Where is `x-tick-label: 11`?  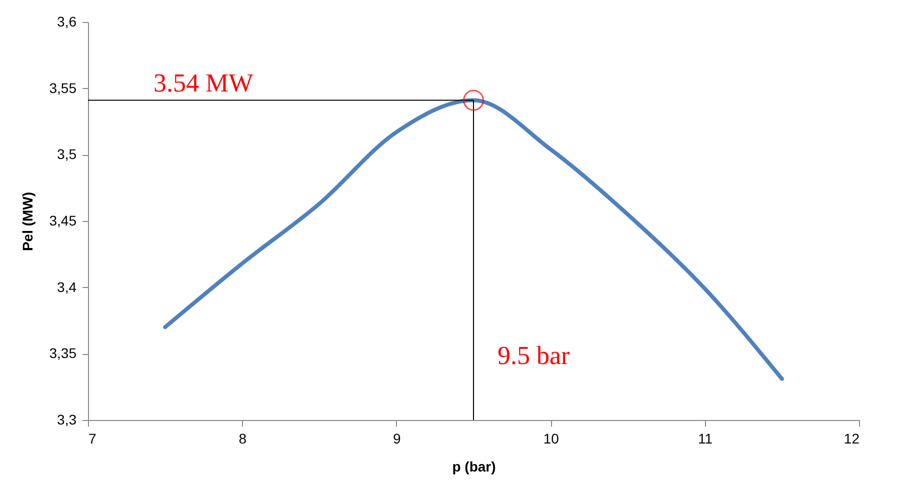 x-tick-label: 11 is located at coordinates (705, 438).